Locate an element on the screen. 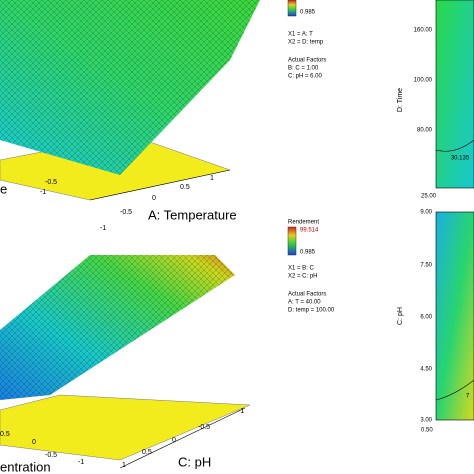  tick-label: 3.00 is located at coordinates (426, 421).